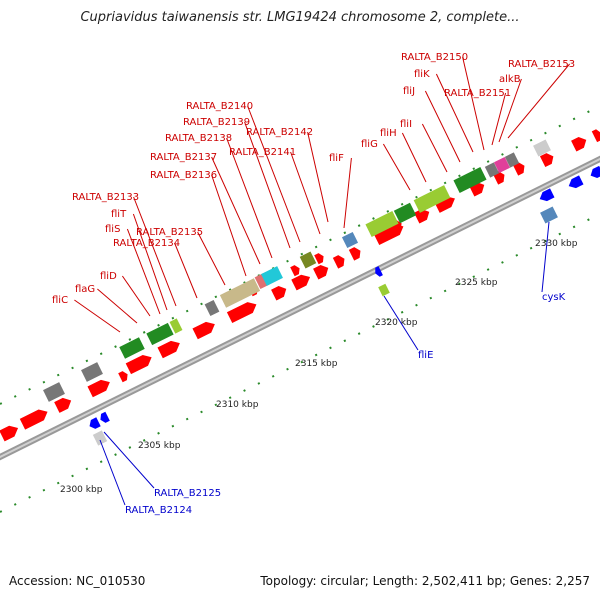 The width and height of the screenshot is (600, 600). I want to click on gene-label-flis: fliS, so click(112, 229).